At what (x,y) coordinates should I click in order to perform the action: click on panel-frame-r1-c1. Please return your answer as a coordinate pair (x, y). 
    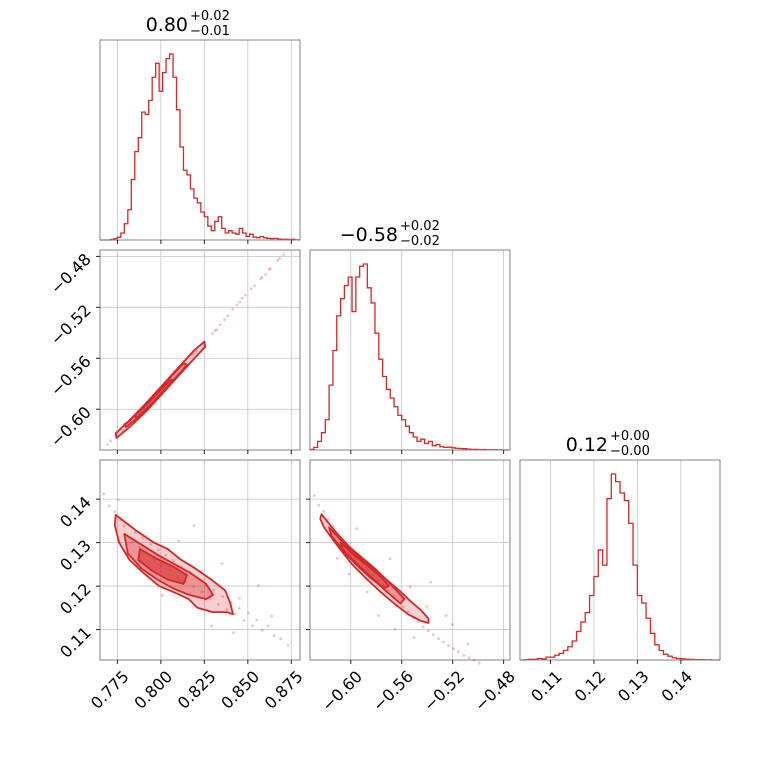
    Looking at the image, I should click on (410, 350).